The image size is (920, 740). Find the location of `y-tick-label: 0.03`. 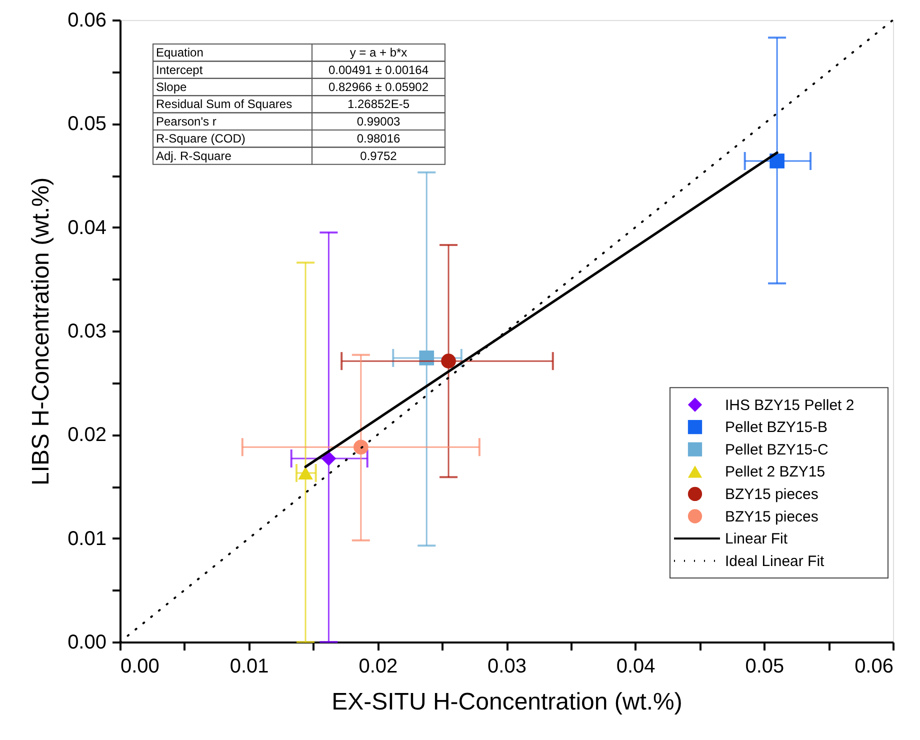

y-tick-label: 0.03 is located at coordinates (87, 331).